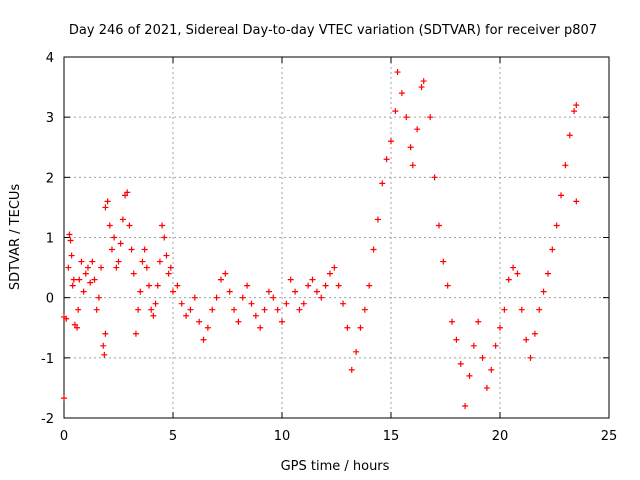 The image size is (640, 480). What do you see at coordinates (609, 436) in the screenshot?
I see `x-tick-label: 25` at bounding box center [609, 436].